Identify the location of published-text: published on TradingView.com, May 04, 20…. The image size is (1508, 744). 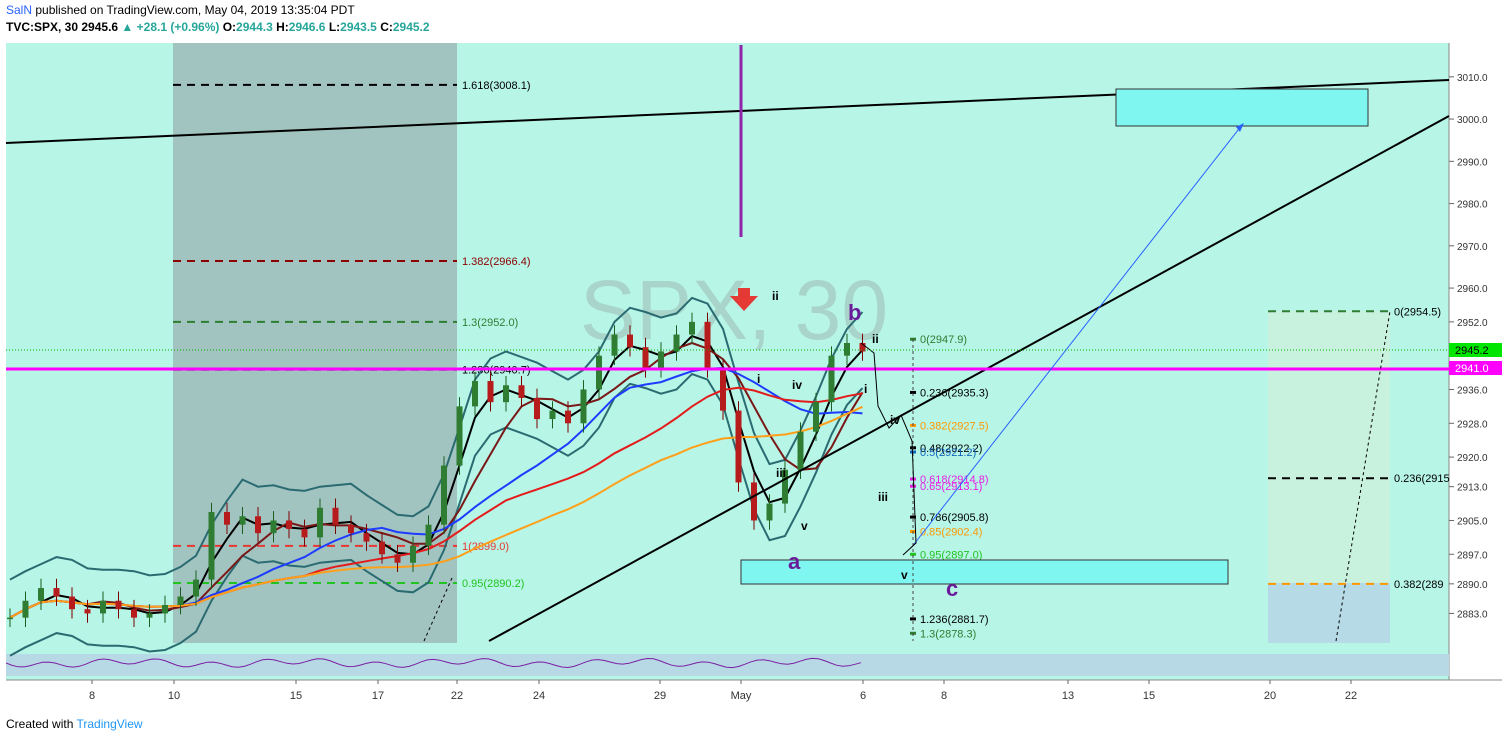
(193, 10).